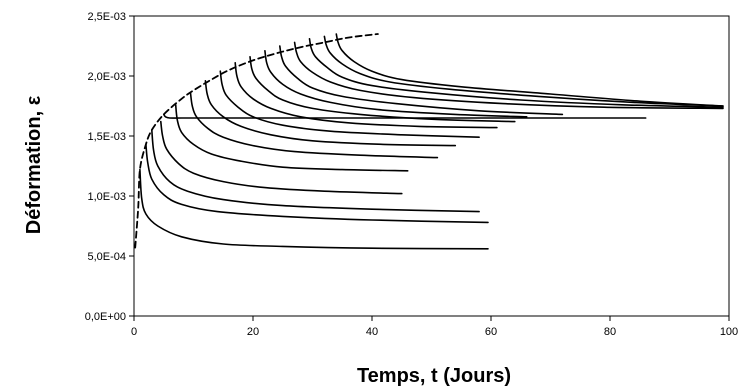 The height and width of the screenshot is (392, 744). What do you see at coordinates (34, 164) in the screenshot?
I see `y-axis-title: Déformation, ε` at bounding box center [34, 164].